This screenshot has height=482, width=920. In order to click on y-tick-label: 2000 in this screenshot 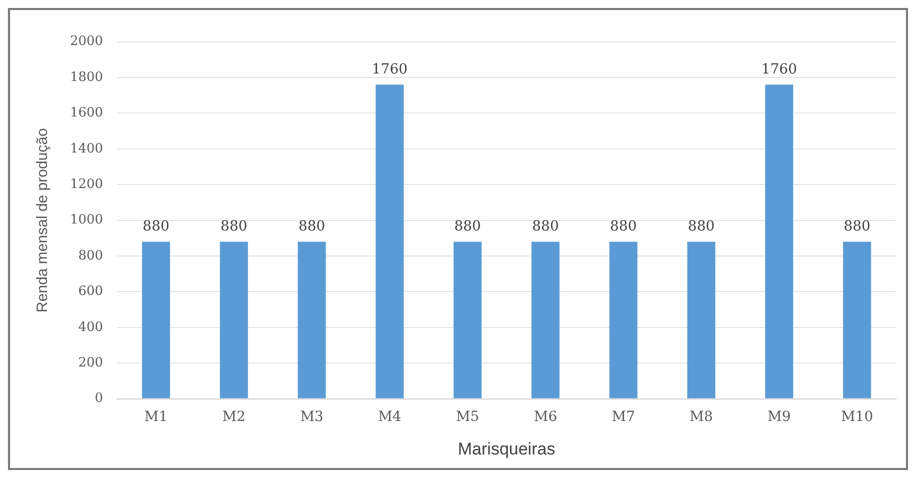, I will do `click(87, 42)`.